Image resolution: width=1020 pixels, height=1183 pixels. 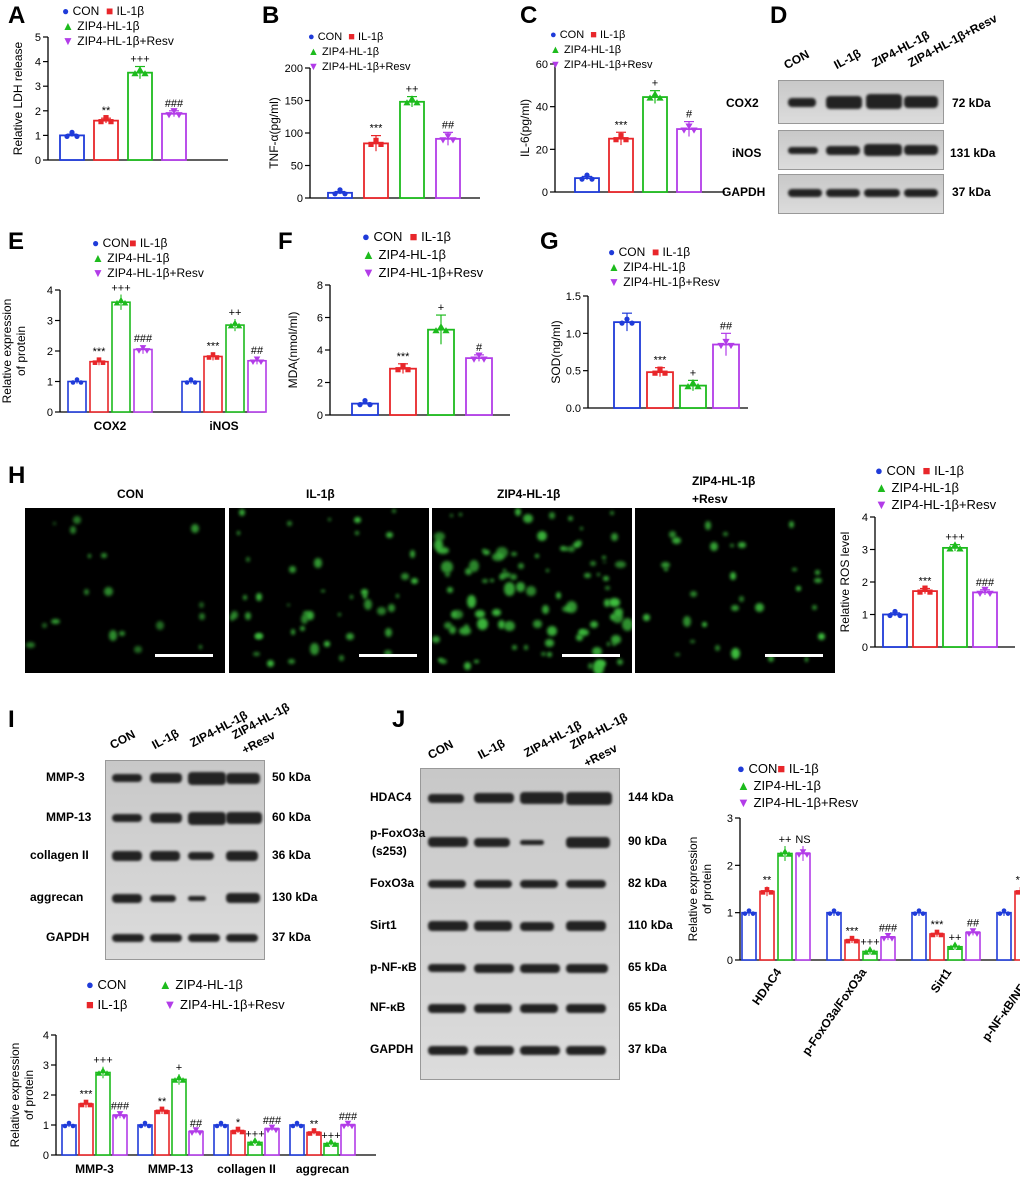 What do you see at coordinates (651, 797) in the screenshot?
I see `blot-kda: 144 kDa` at bounding box center [651, 797].